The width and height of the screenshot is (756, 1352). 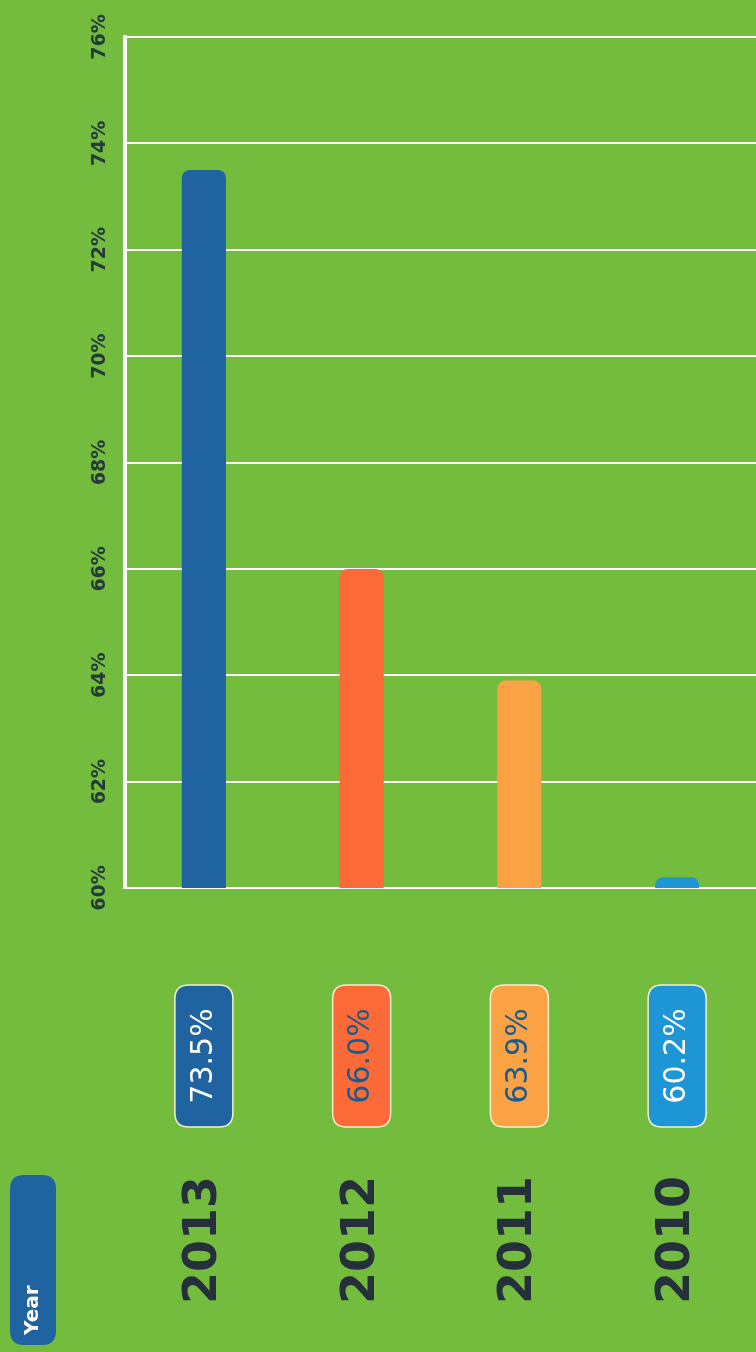 I want to click on y-tick-label: 60%, so click(x=97, y=888).